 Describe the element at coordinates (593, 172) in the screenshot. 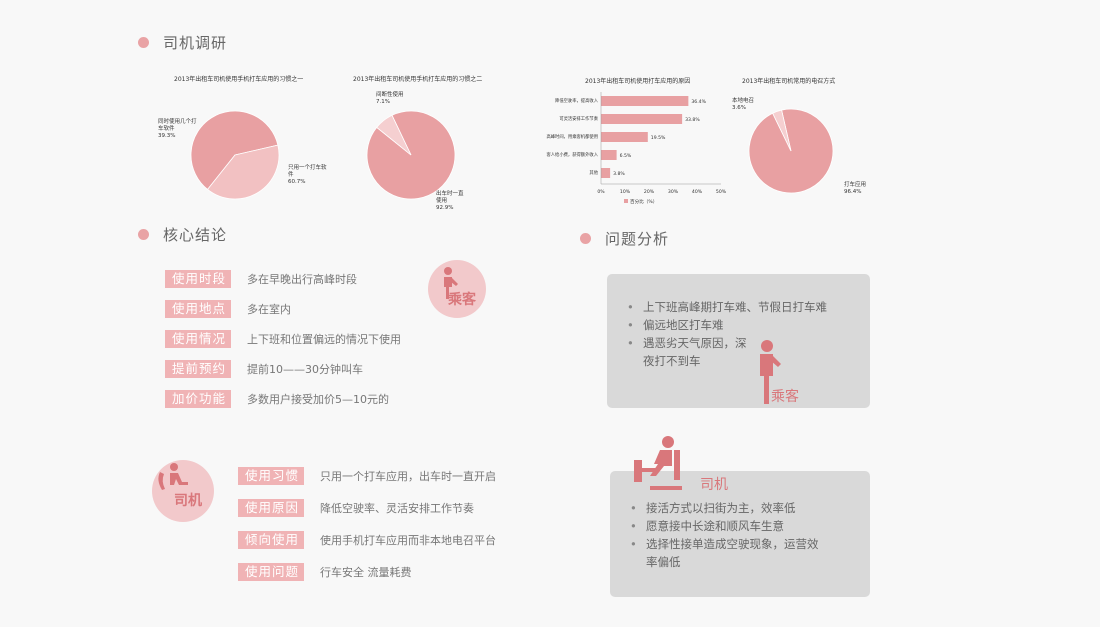

I see `bar-category-label: 其他` at that location.